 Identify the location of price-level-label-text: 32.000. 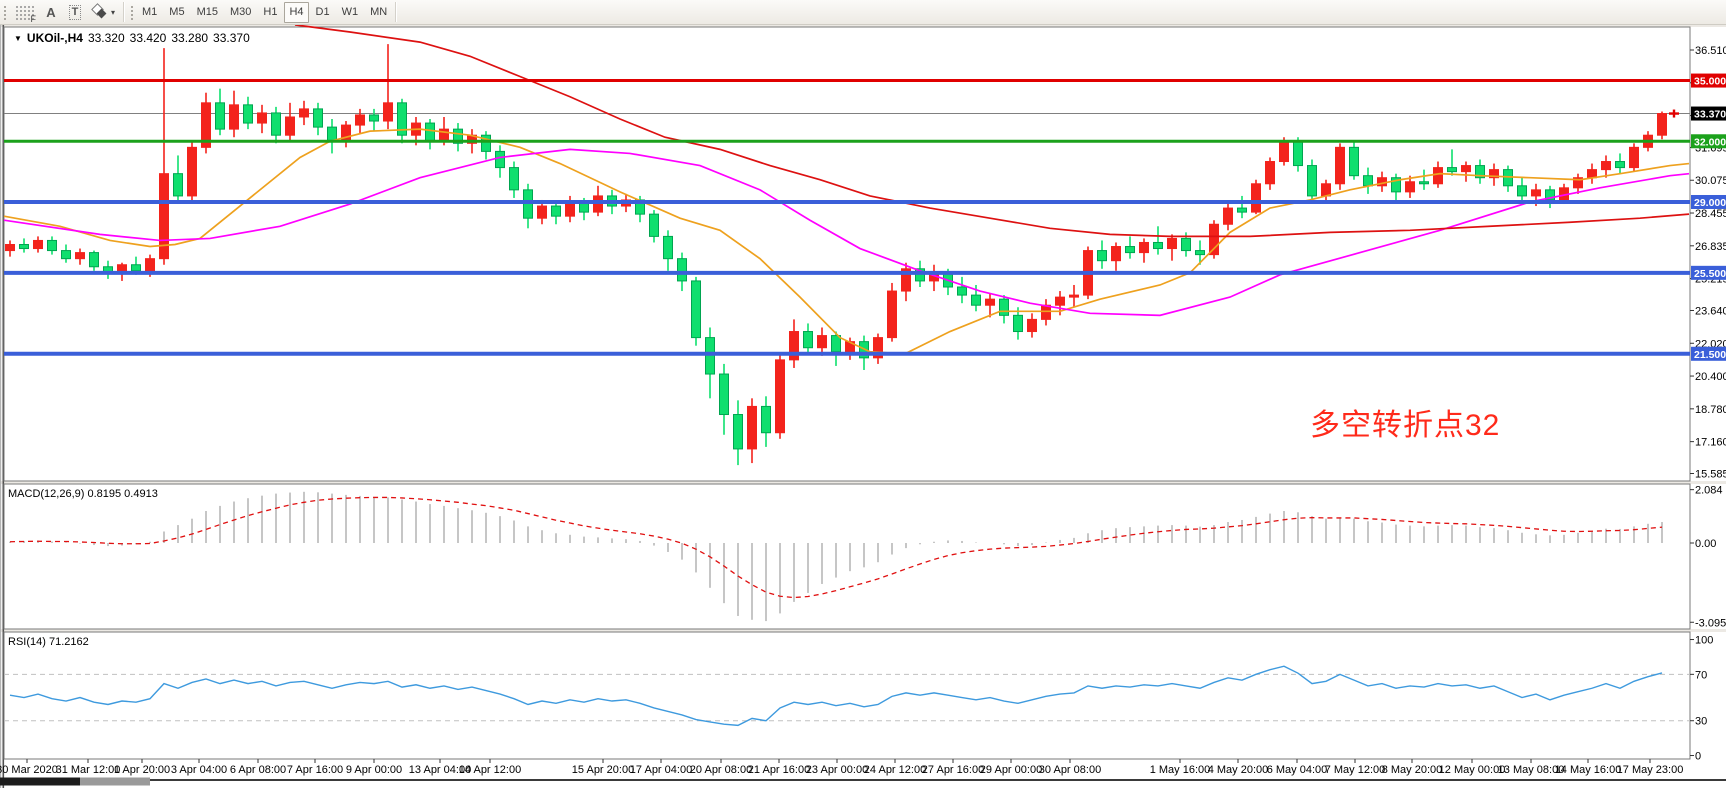
(1710, 142).